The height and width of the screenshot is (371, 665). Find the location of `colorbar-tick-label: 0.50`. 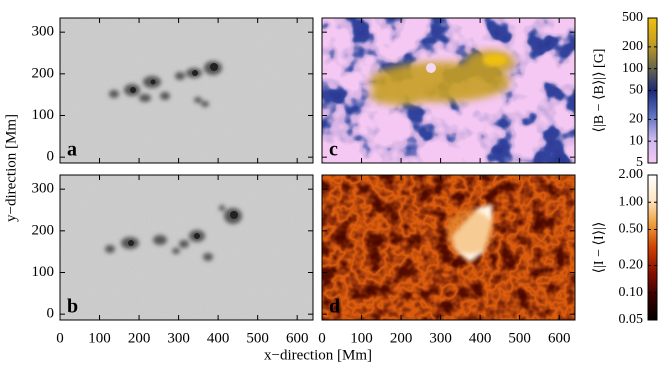

colorbar-tick-label: 0.50 is located at coordinates (631, 229).